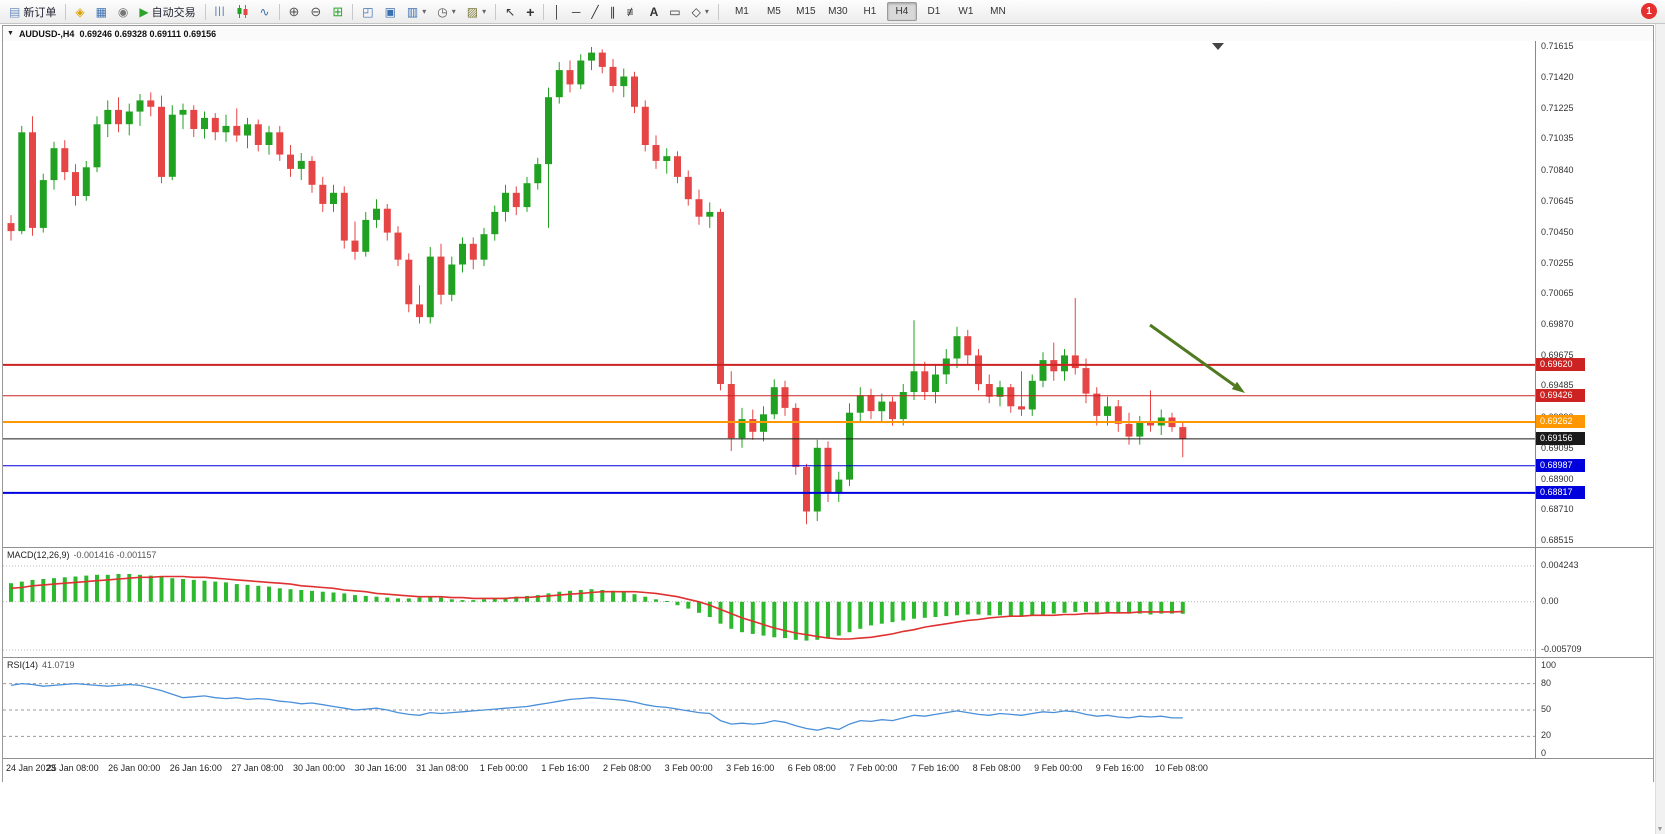 The height and width of the screenshot is (834, 1665). Describe the element at coordinates (627, 768) in the screenshot. I see `time-axis-label: 2 Feb 08:00` at that location.